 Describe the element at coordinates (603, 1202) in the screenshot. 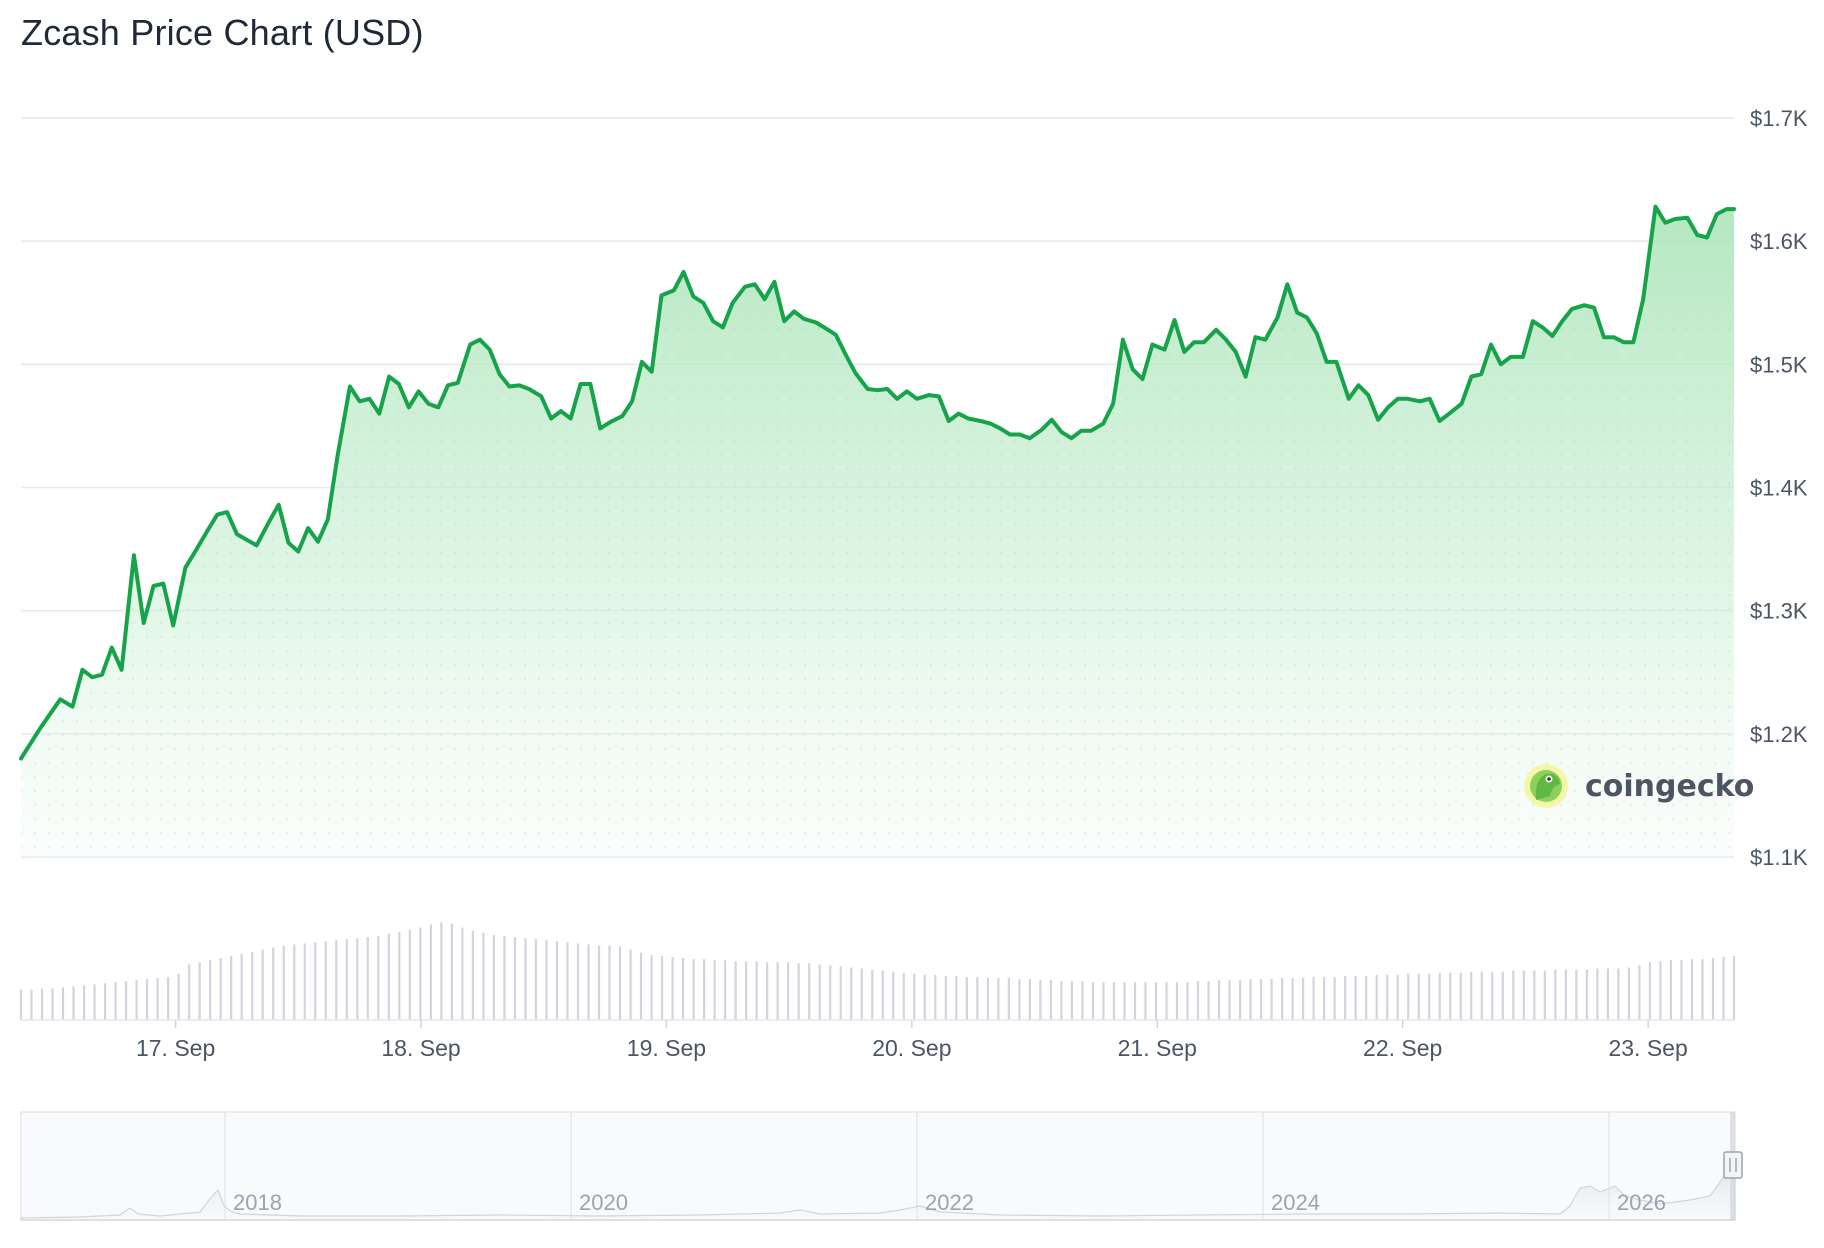

I see `navigator-tick-label: 2020` at that location.